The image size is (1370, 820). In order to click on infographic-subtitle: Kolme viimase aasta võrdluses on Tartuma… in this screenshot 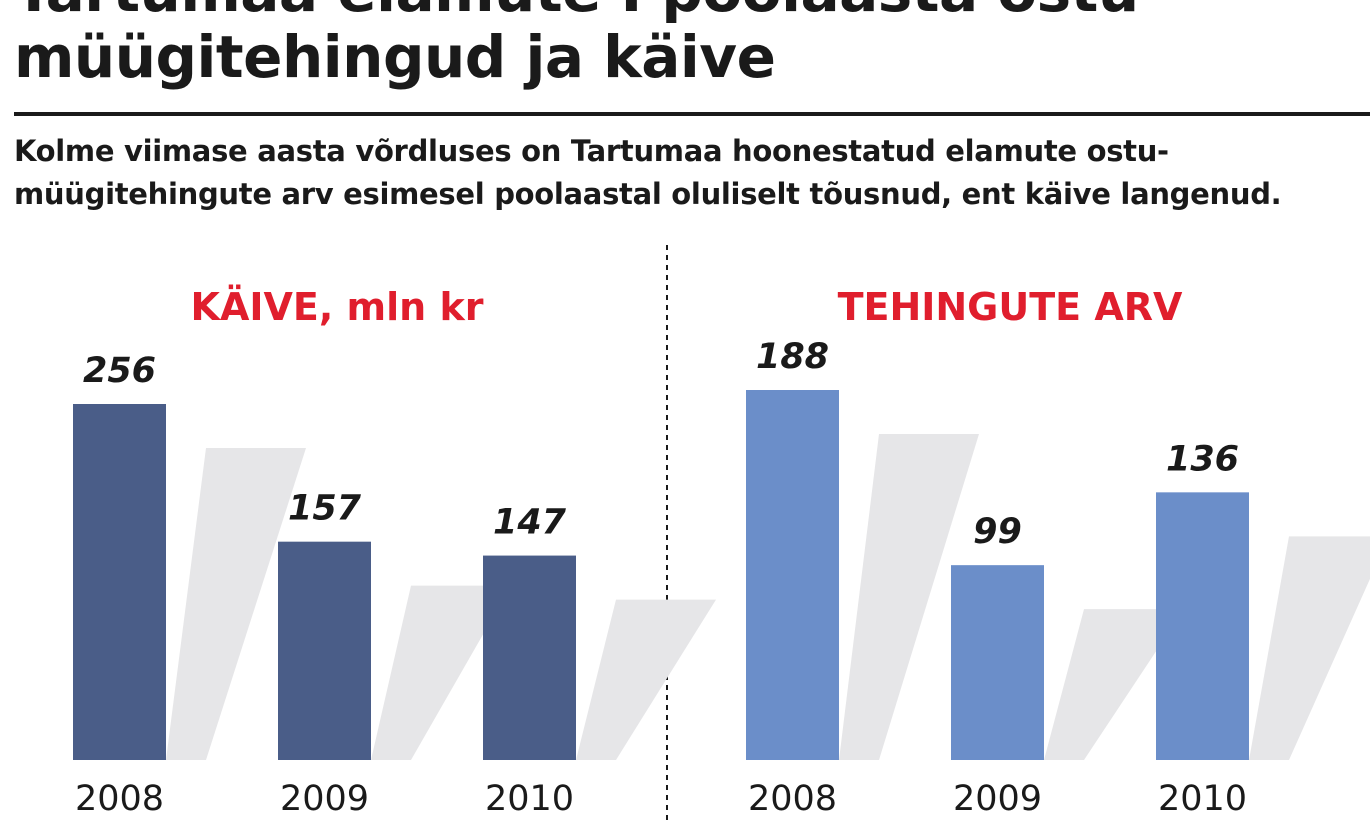, I will do `click(648, 172)`.